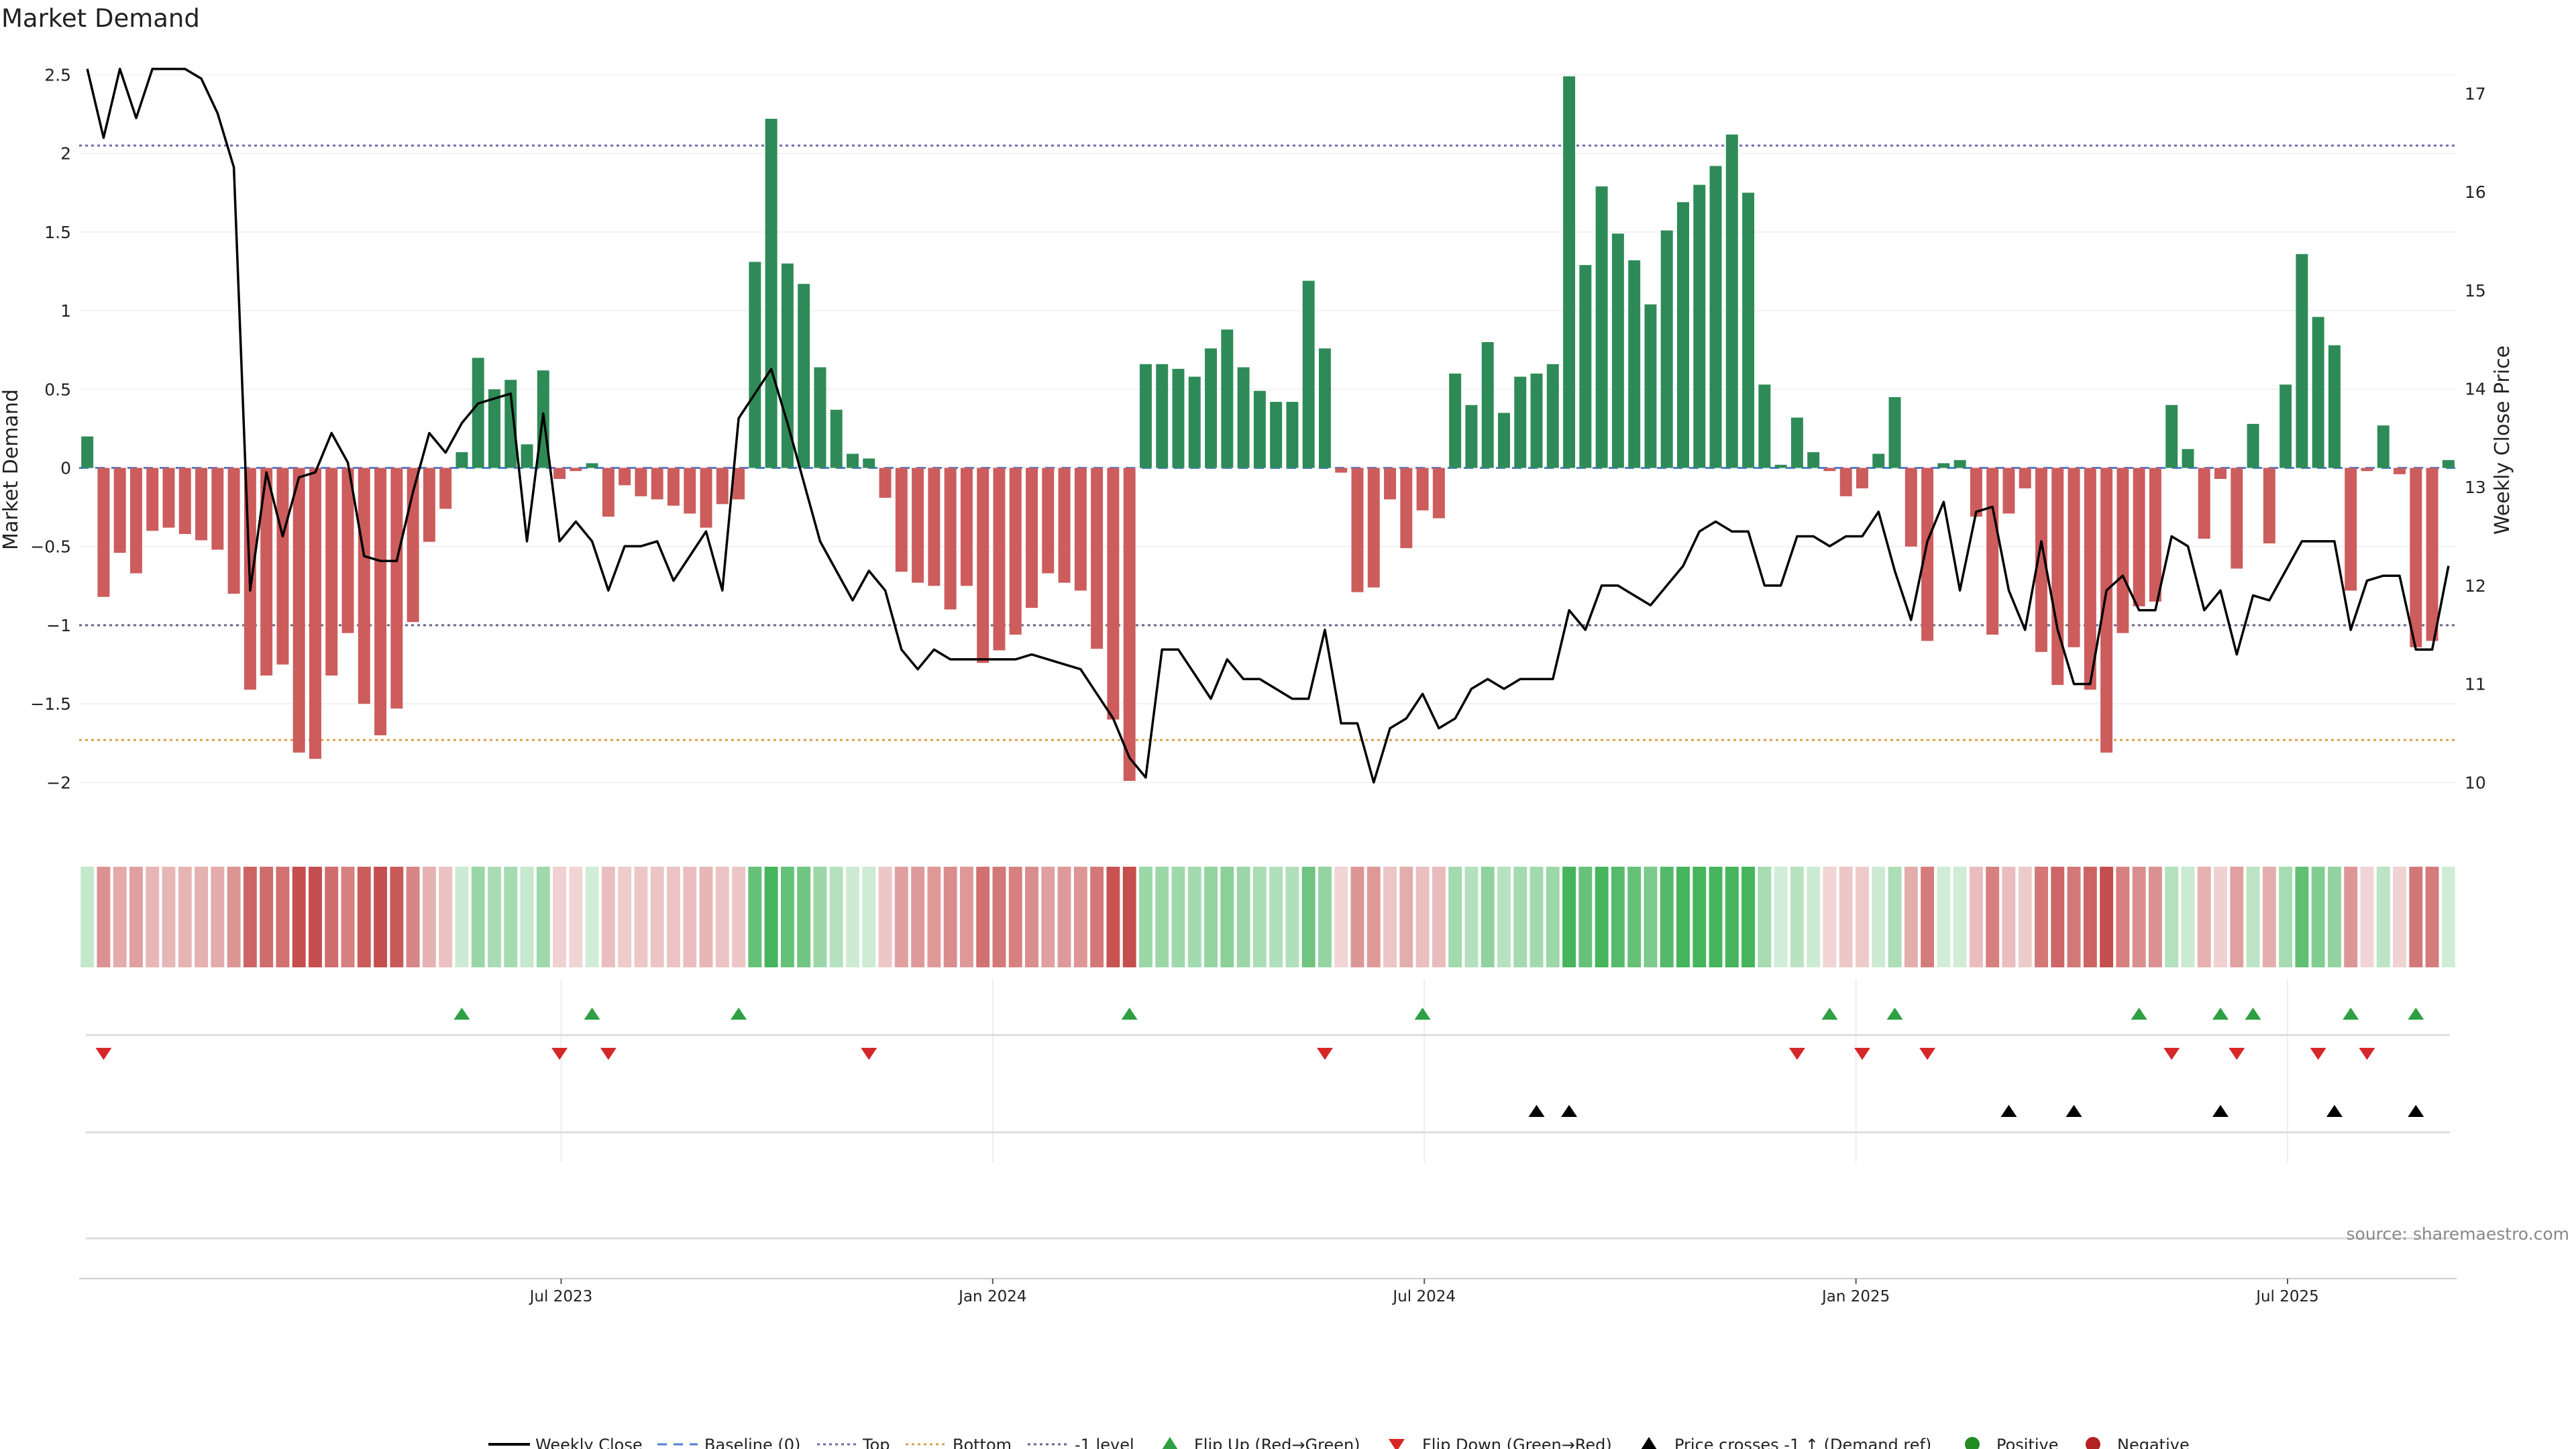 The image size is (2576, 1449). I want to click on legend-item: Bottom, so click(959, 1442).